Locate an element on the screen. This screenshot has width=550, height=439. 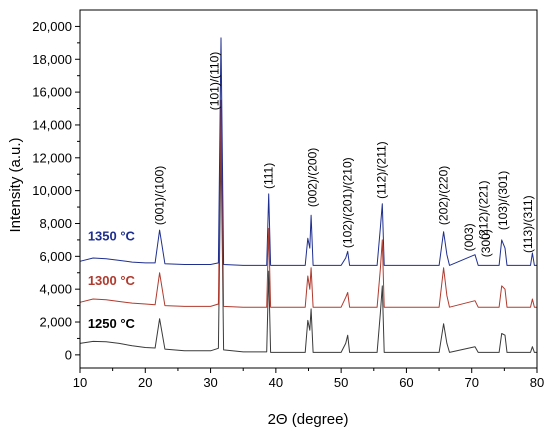
x-tick-label: 20 is located at coordinates (145, 382).